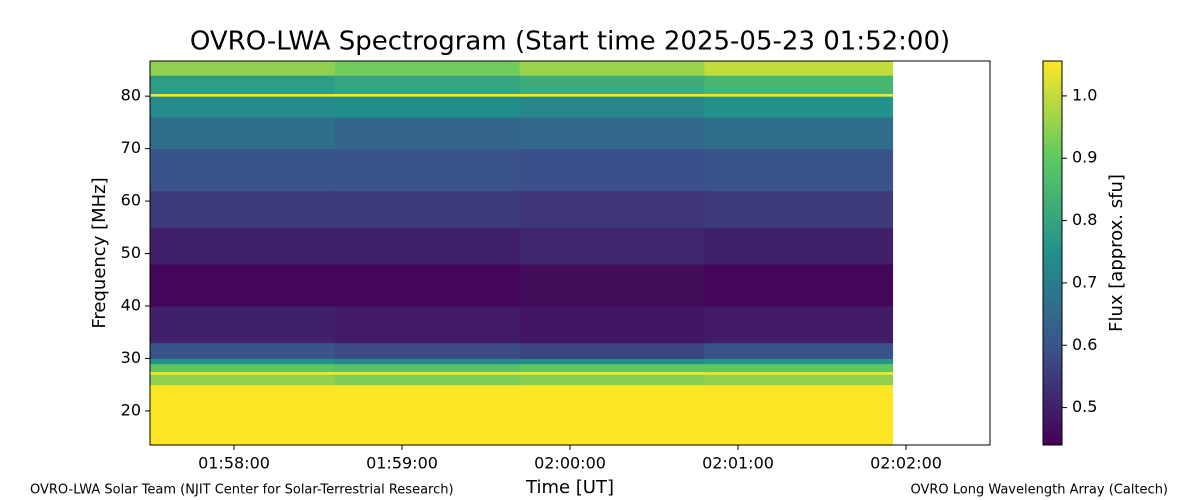 The width and height of the screenshot is (1200, 500). I want to click on colorbar-tick-label: 0.5, so click(1084, 406).